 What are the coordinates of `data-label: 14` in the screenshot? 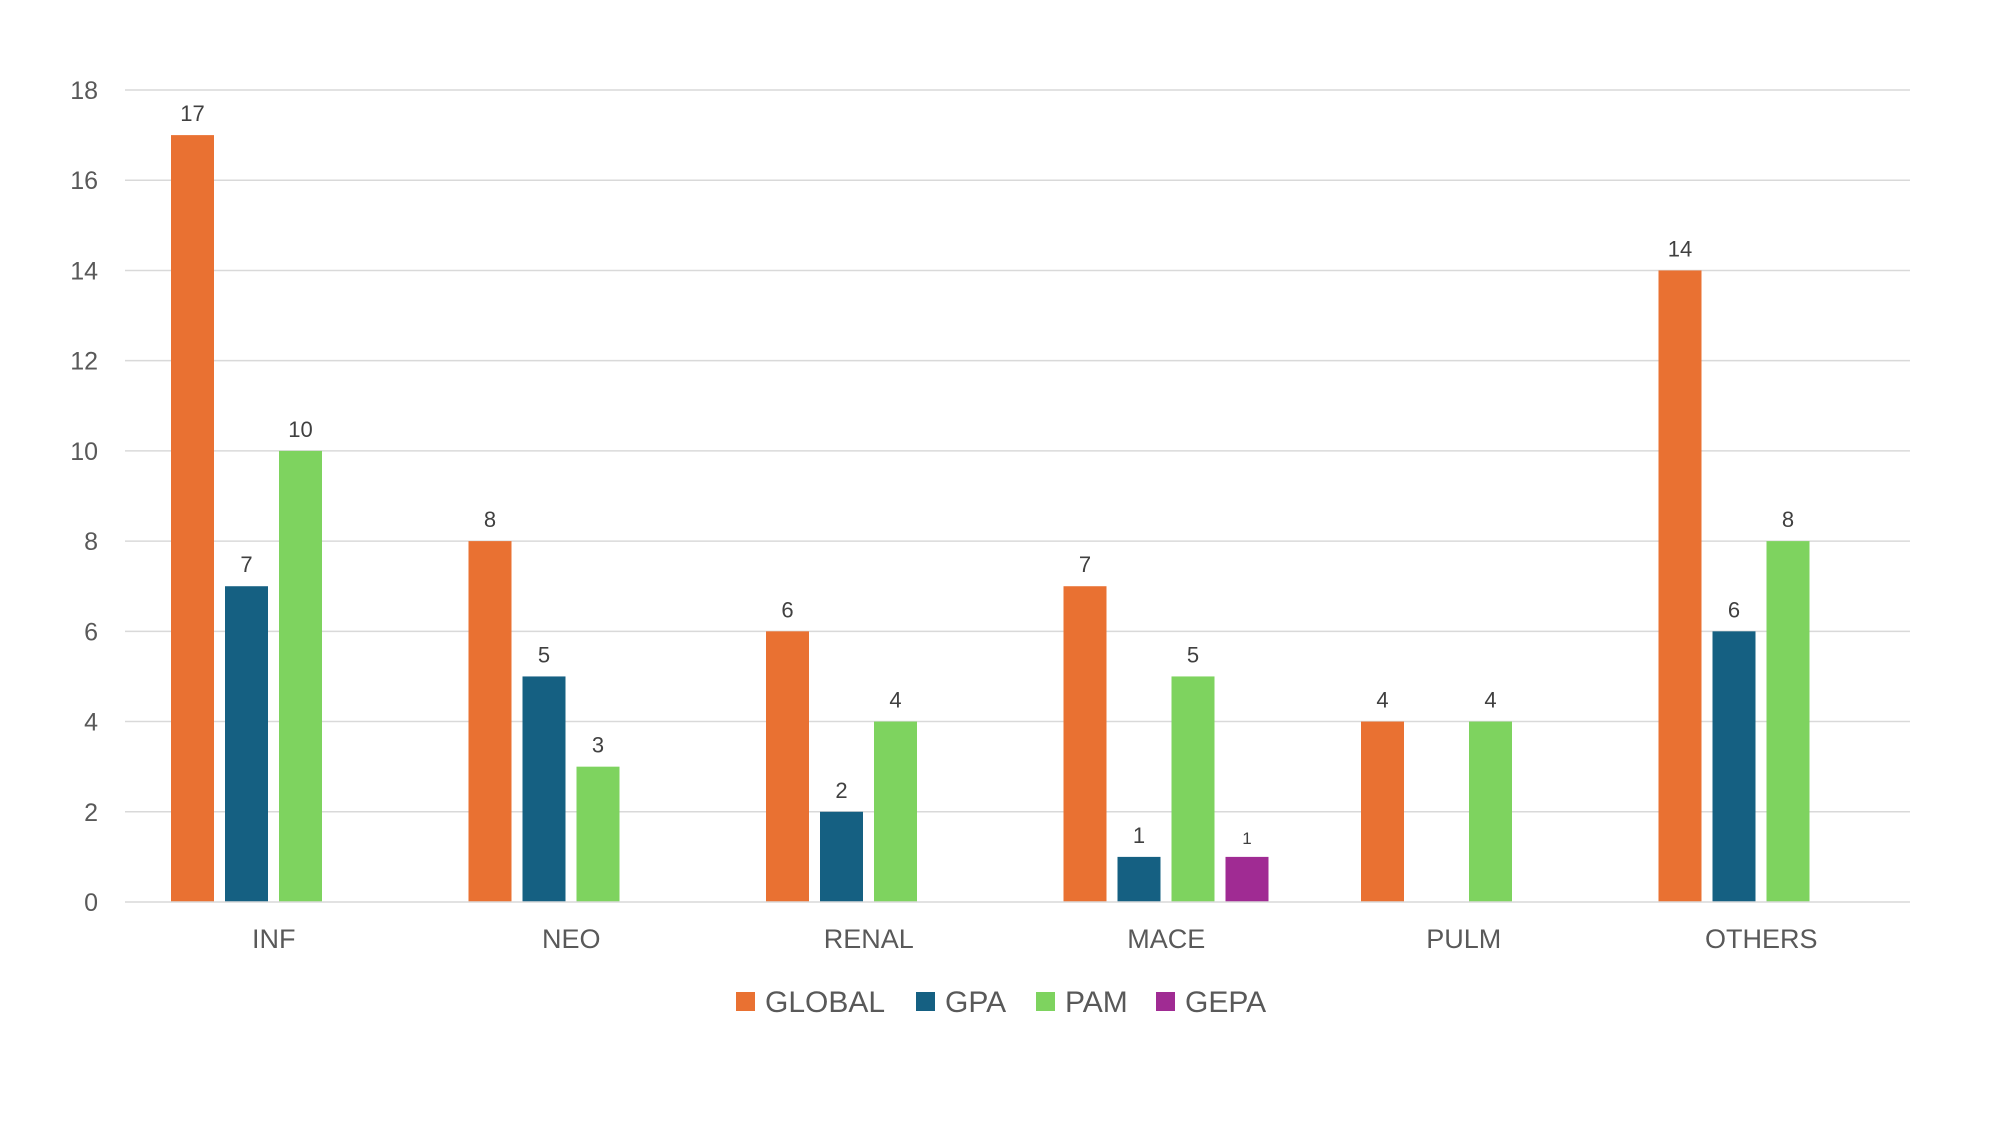 It's located at (1680, 248).